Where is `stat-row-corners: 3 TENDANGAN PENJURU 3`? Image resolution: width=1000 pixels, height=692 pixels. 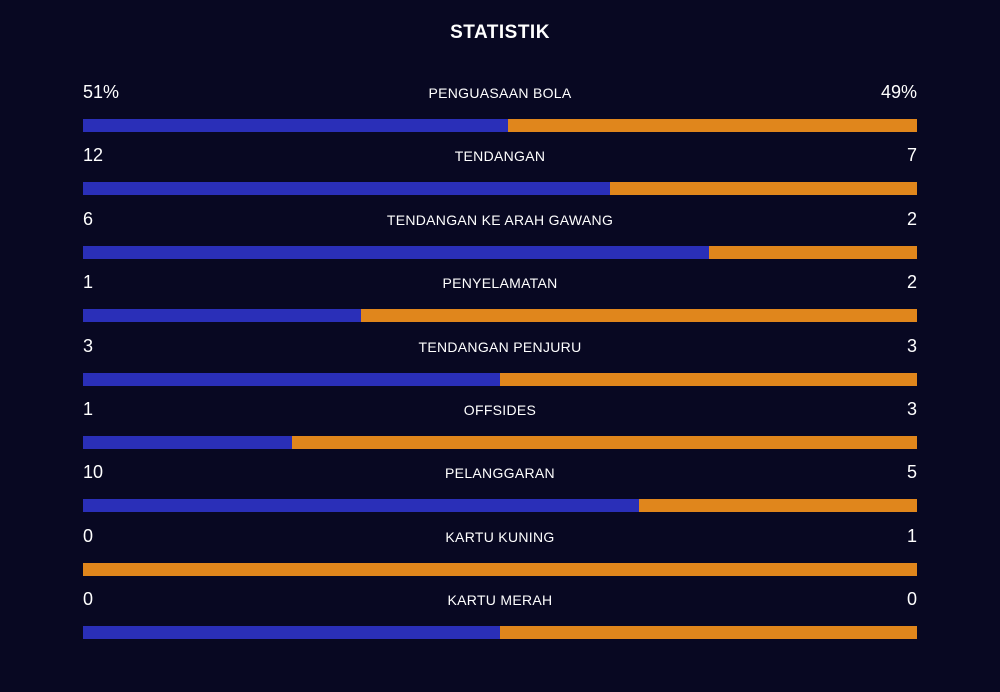
stat-row-corners: 3 TENDANGAN PENJURU 3 is located at coordinates (500, 365).